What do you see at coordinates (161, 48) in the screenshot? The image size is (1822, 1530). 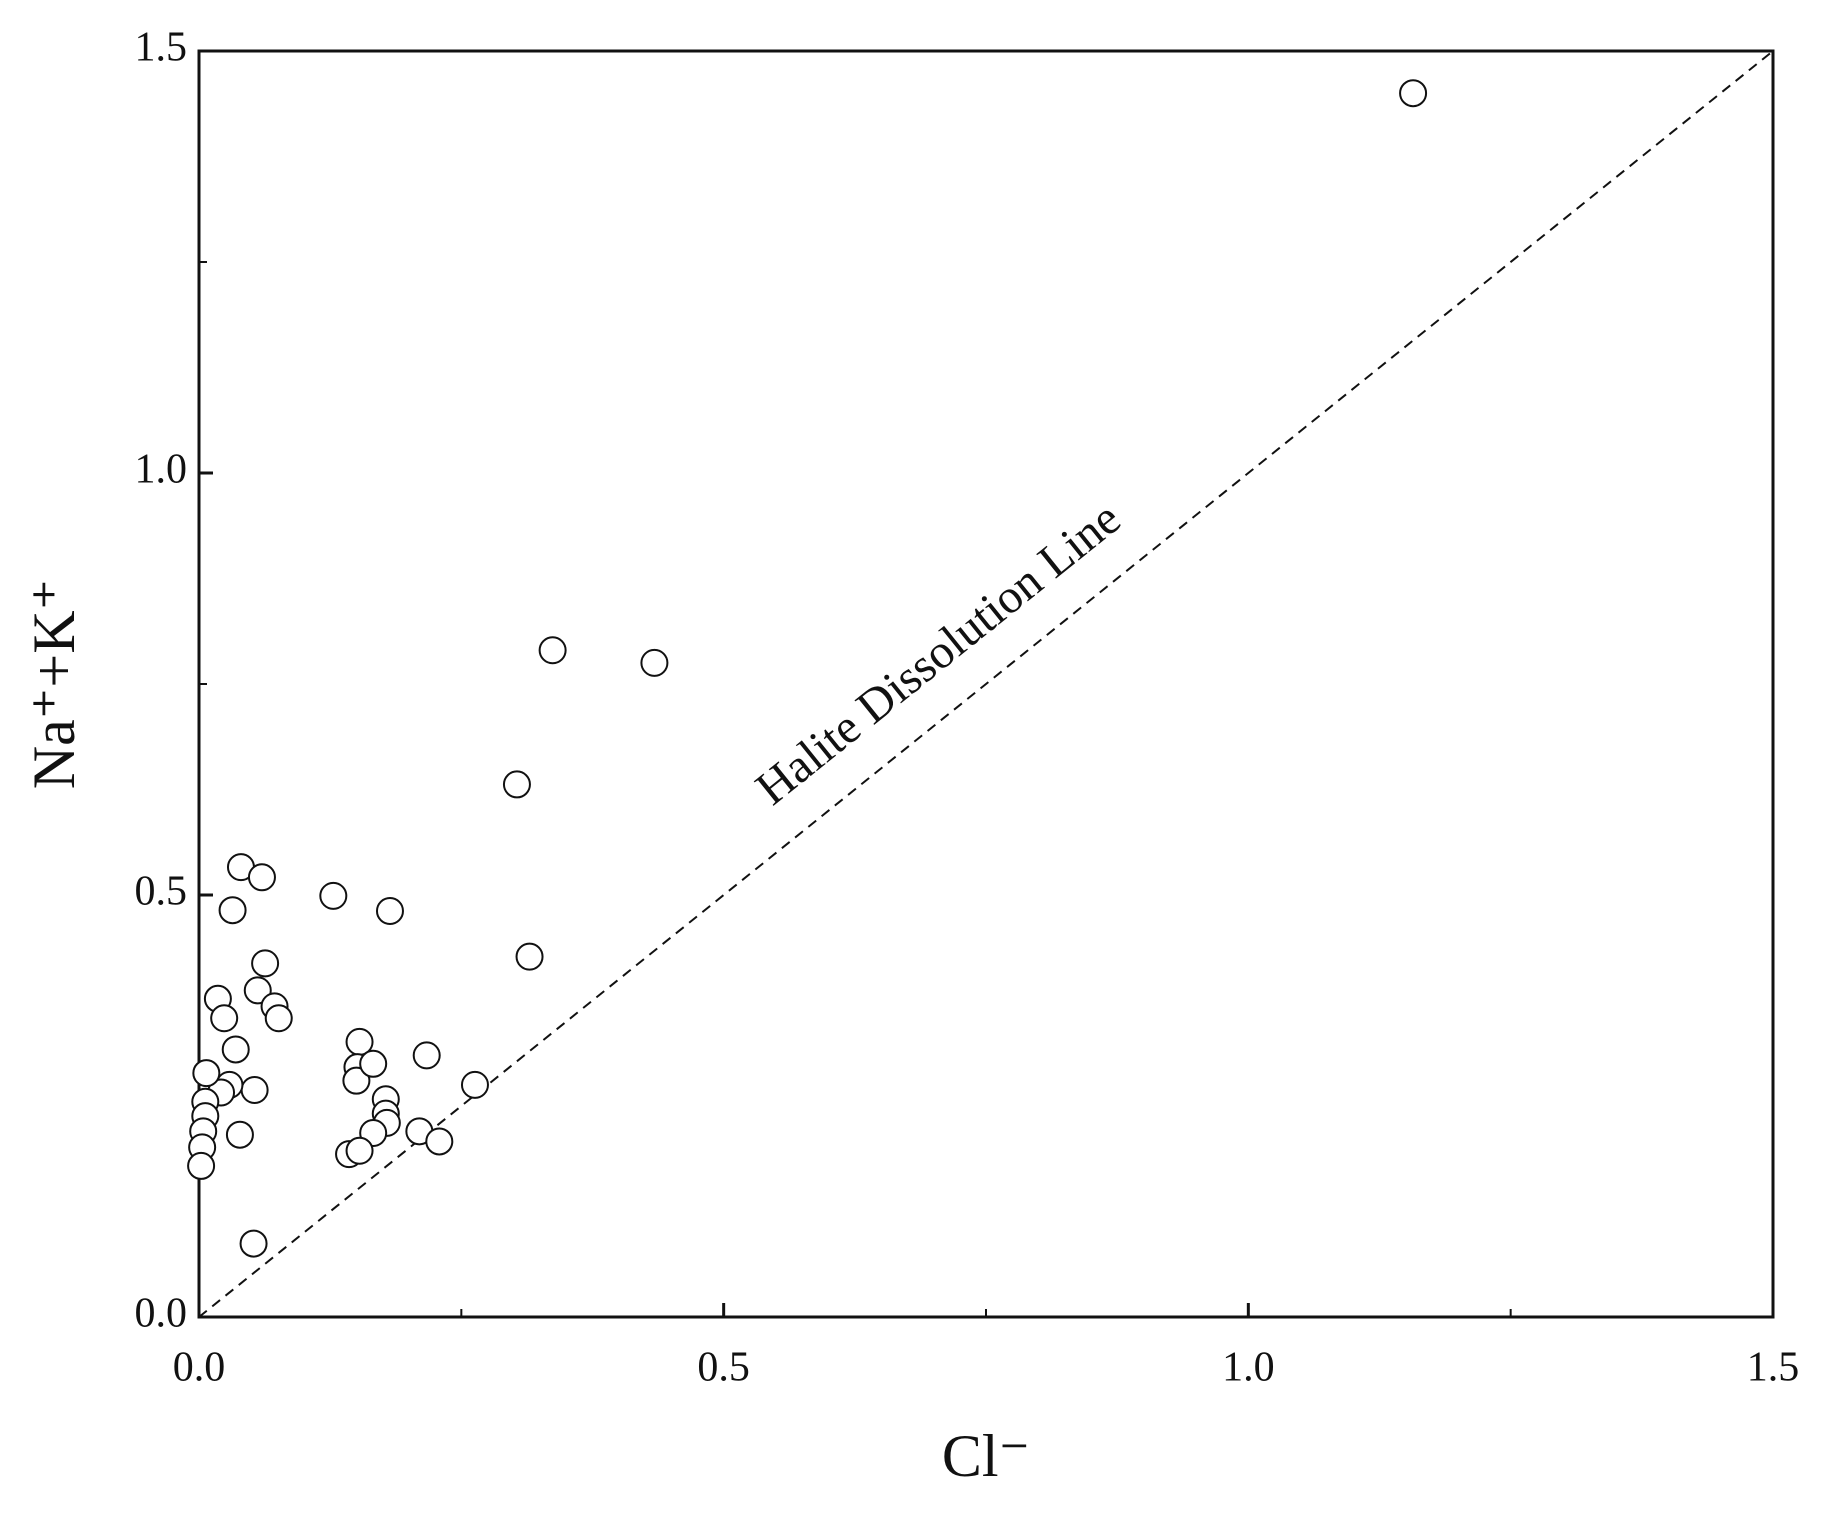 I see `y-tick-label: 1.5` at bounding box center [161, 48].